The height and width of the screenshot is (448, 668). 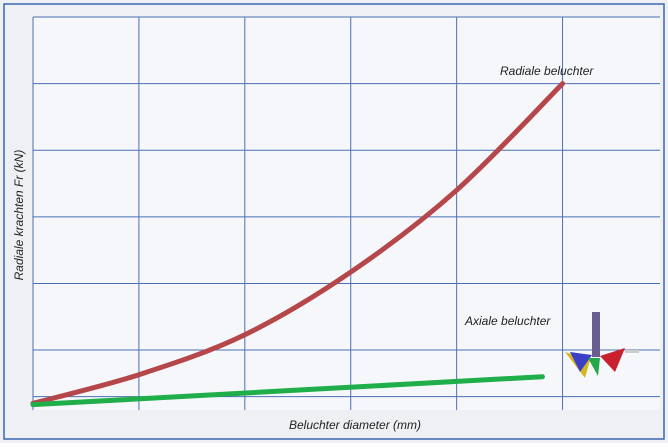 I want to click on x-axis-label: Beluchter diameter (mm), so click(x=355, y=425).